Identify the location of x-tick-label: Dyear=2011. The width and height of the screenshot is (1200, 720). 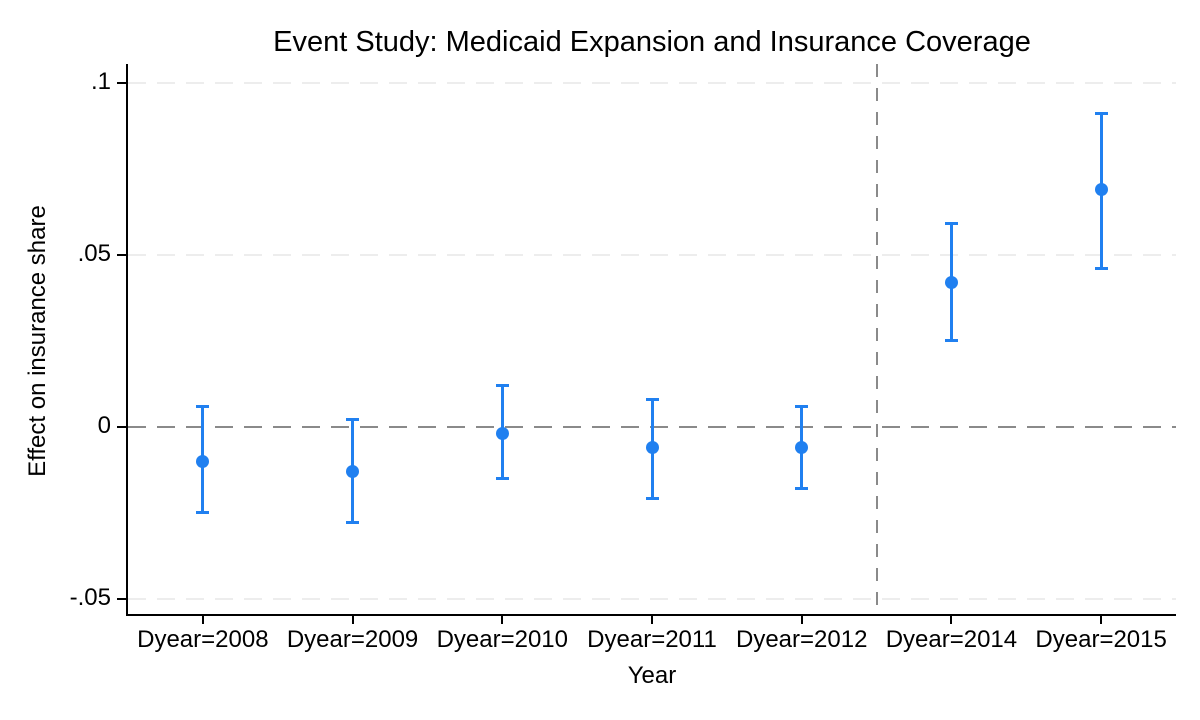
(652, 639).